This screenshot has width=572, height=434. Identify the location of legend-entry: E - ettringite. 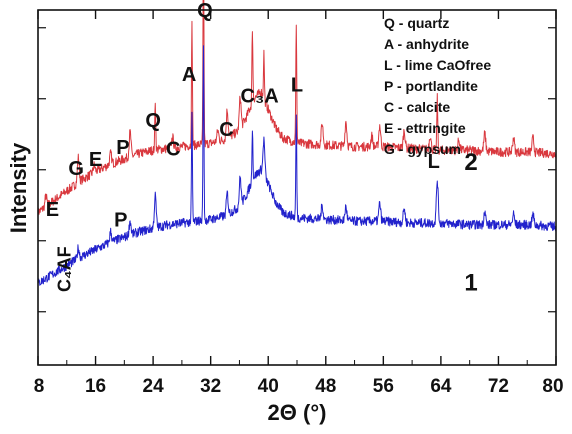
(425, 128).